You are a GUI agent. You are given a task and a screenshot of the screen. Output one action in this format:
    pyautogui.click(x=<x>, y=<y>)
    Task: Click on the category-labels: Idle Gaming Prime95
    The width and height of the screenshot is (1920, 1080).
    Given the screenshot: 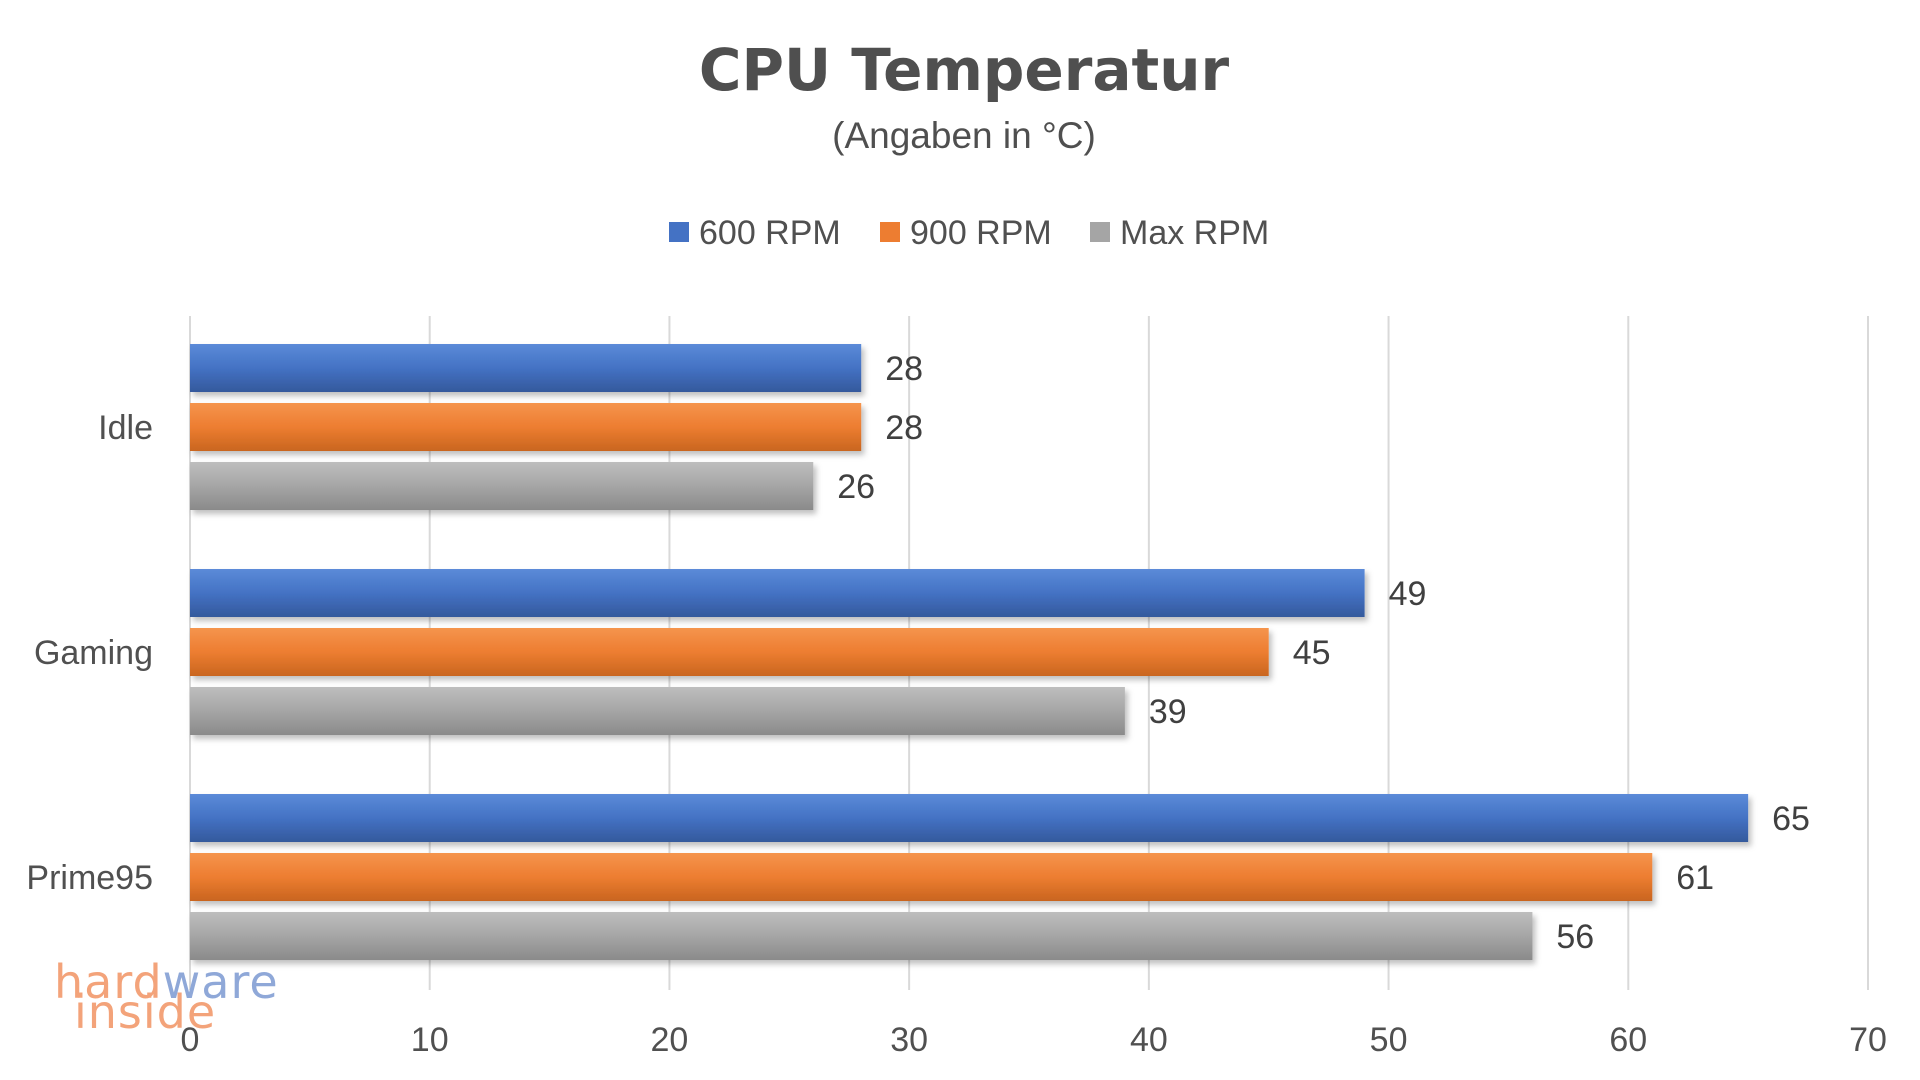 What is the action you would take?
    pyautogui.click(x=89, y=653)
    